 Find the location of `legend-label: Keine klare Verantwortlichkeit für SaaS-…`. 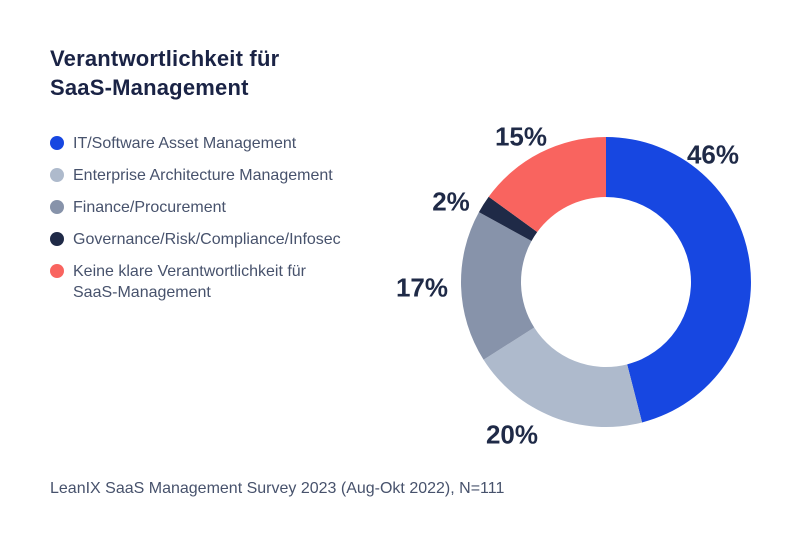

legend-label: Keine klare Verantwortlichkeit für SaaS-… is located at coordinates (189, 282).